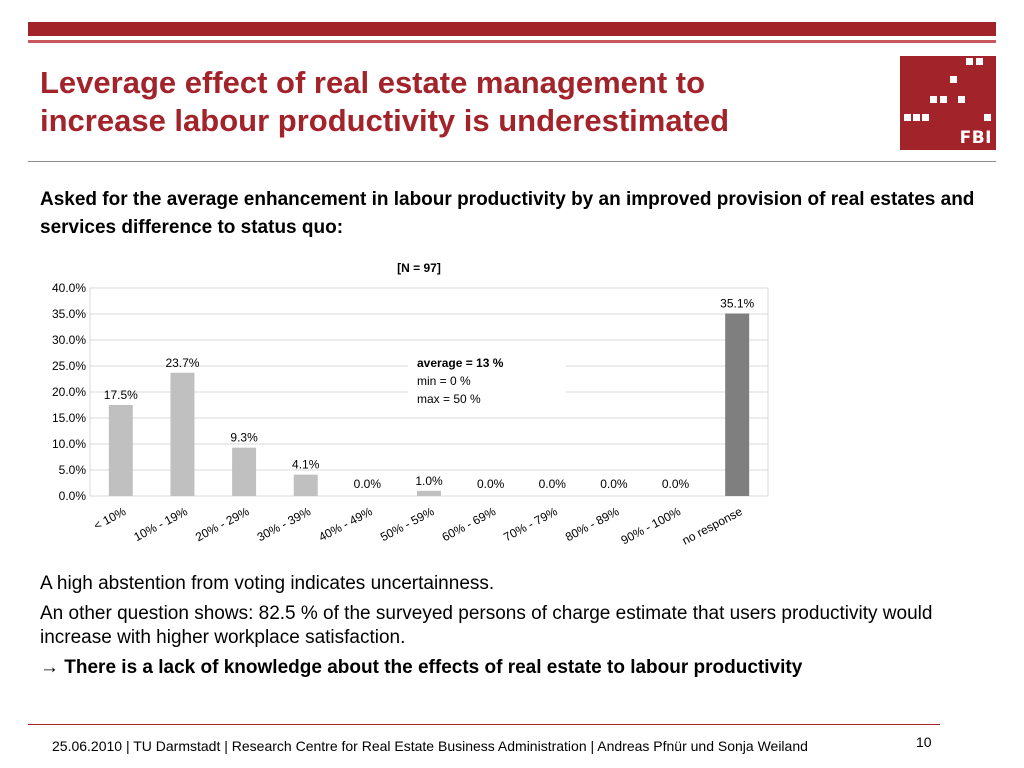 This screenshot has height=768, width=1024. What do you see at coordinates (69, 418) in the screenshot?
I see `y-tick-label: 15.0%` at bounding box center [69, 418].